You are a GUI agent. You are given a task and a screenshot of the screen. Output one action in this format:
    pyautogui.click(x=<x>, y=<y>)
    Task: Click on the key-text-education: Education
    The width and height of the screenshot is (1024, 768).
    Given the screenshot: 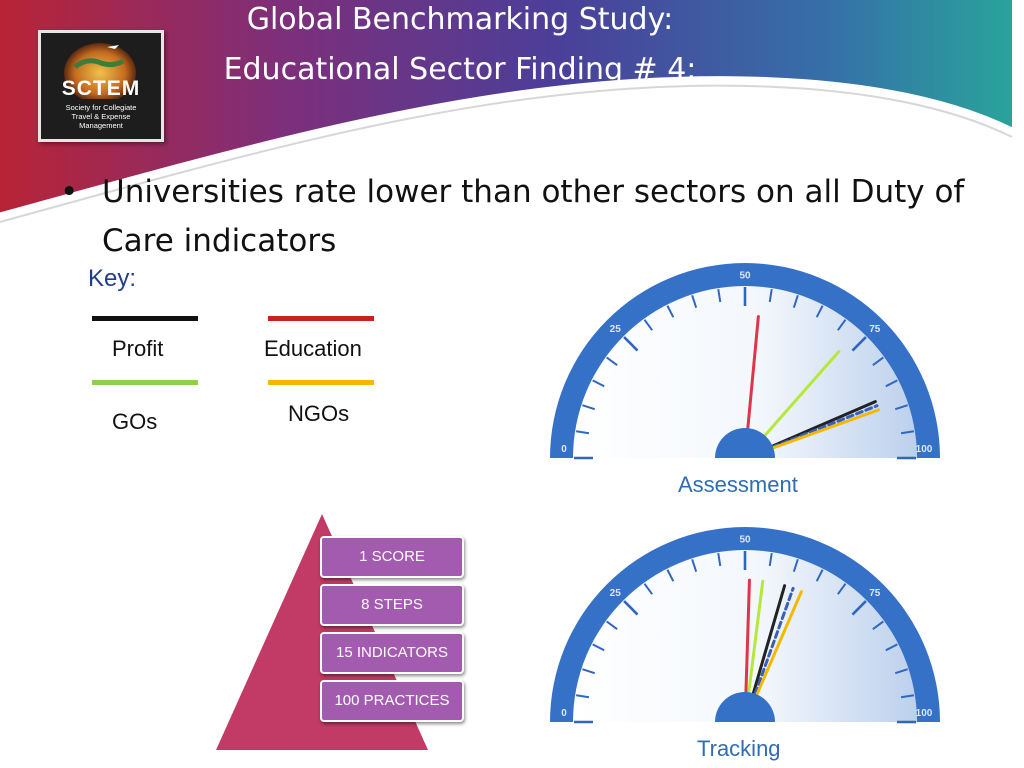 What is the action you would take?
    pyautogui.click(x=313, y=348)
    